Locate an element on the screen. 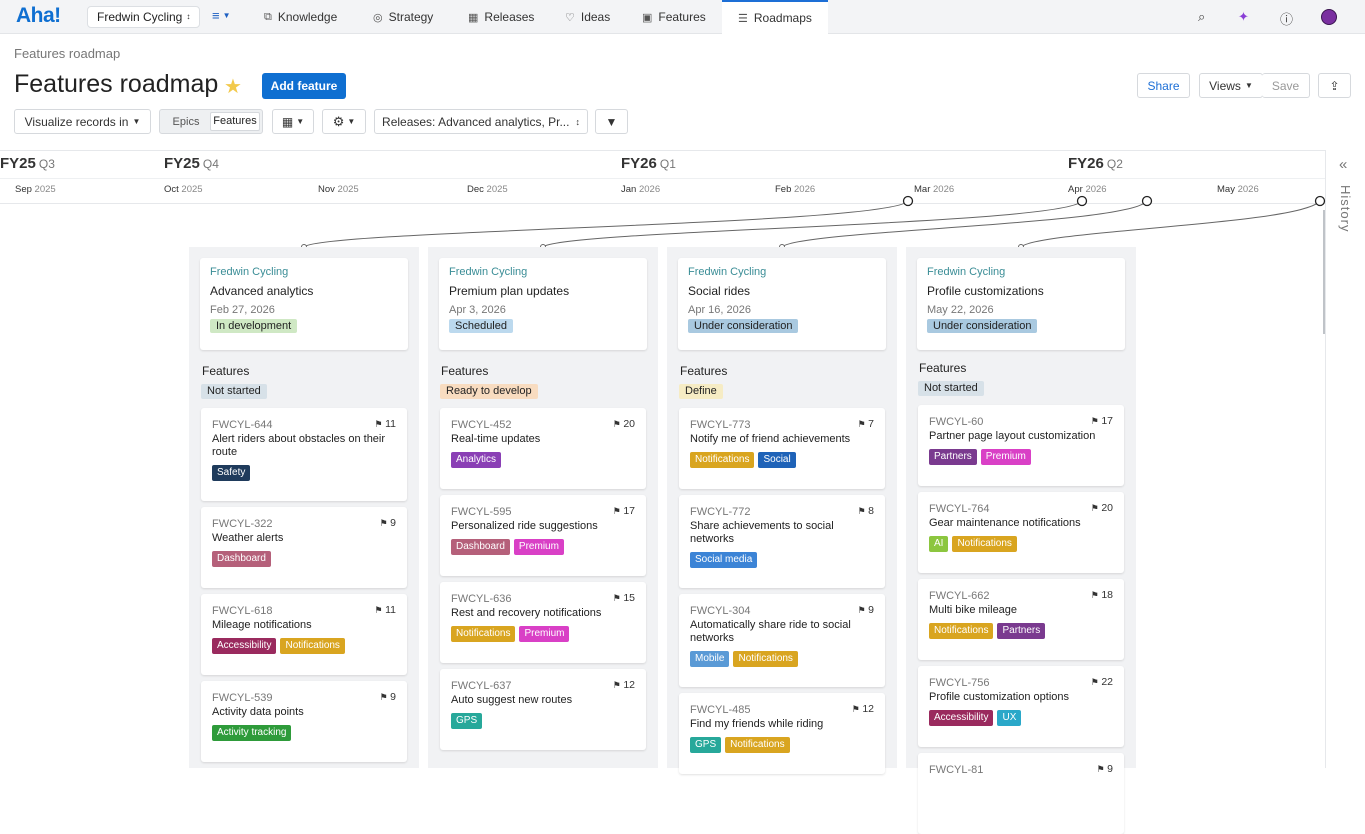 This screenshot has width=1365, height=834. history-label: History is located at coordinates (1345, 209).